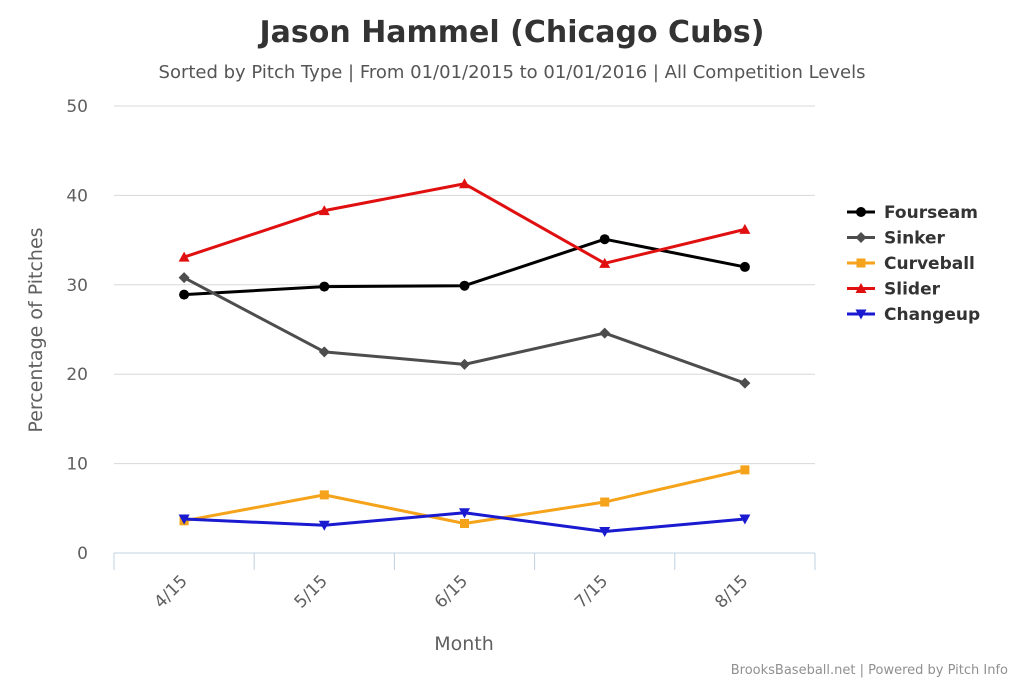  Describe the element at coordinates (929, 264) in the screenshot. I see `legend-label: Curveball` at that location.